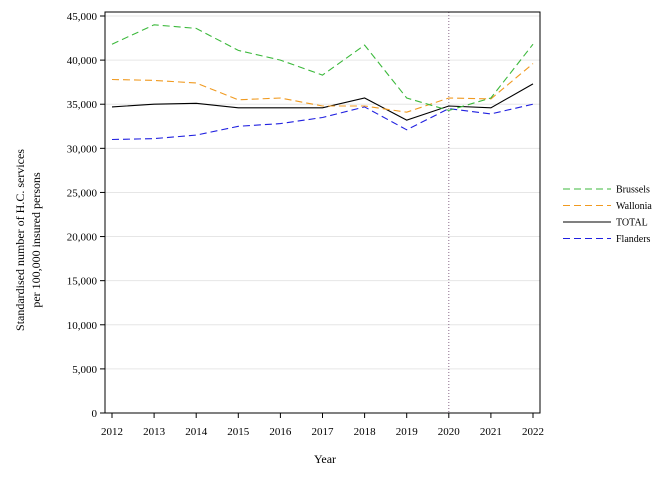 The width and height of the screenshot is (672, 480). I want to click on legend-label-wallonia: Wallonia, so click(634, 206).